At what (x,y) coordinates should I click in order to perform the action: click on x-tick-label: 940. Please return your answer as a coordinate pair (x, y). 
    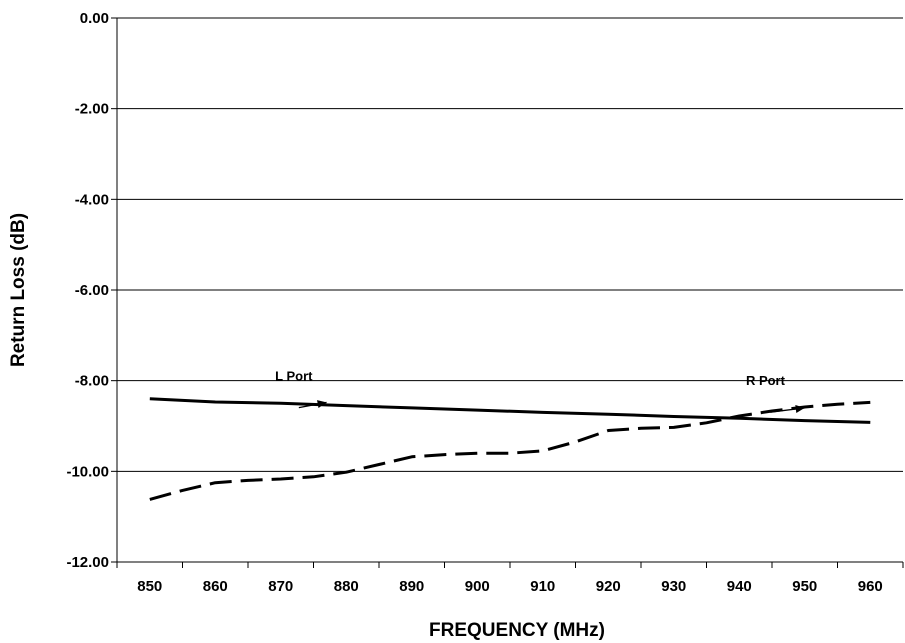
    Looking at the image, I should click on (739, 586).